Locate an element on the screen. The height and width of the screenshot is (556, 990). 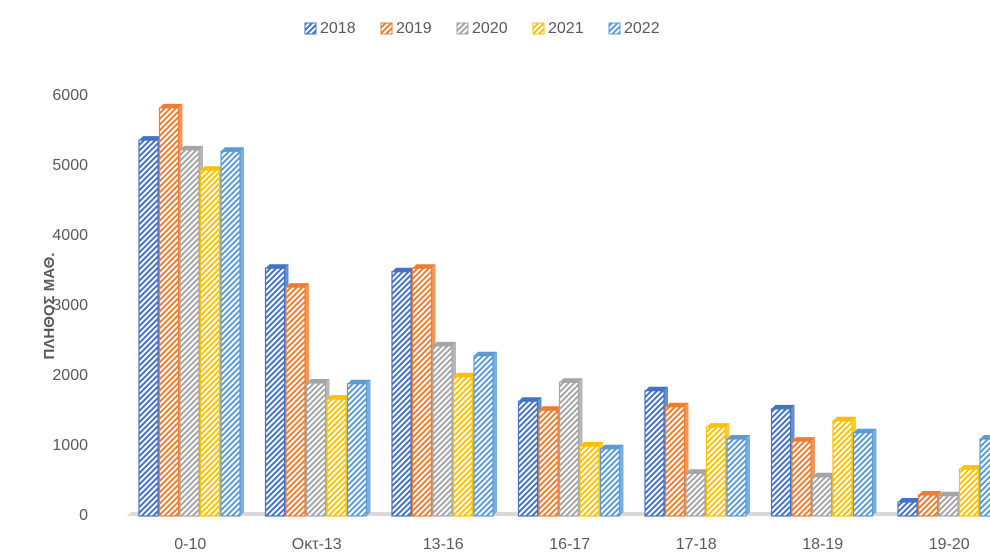
x-tick-label: 0-10 is located at coordinates (190, 544).